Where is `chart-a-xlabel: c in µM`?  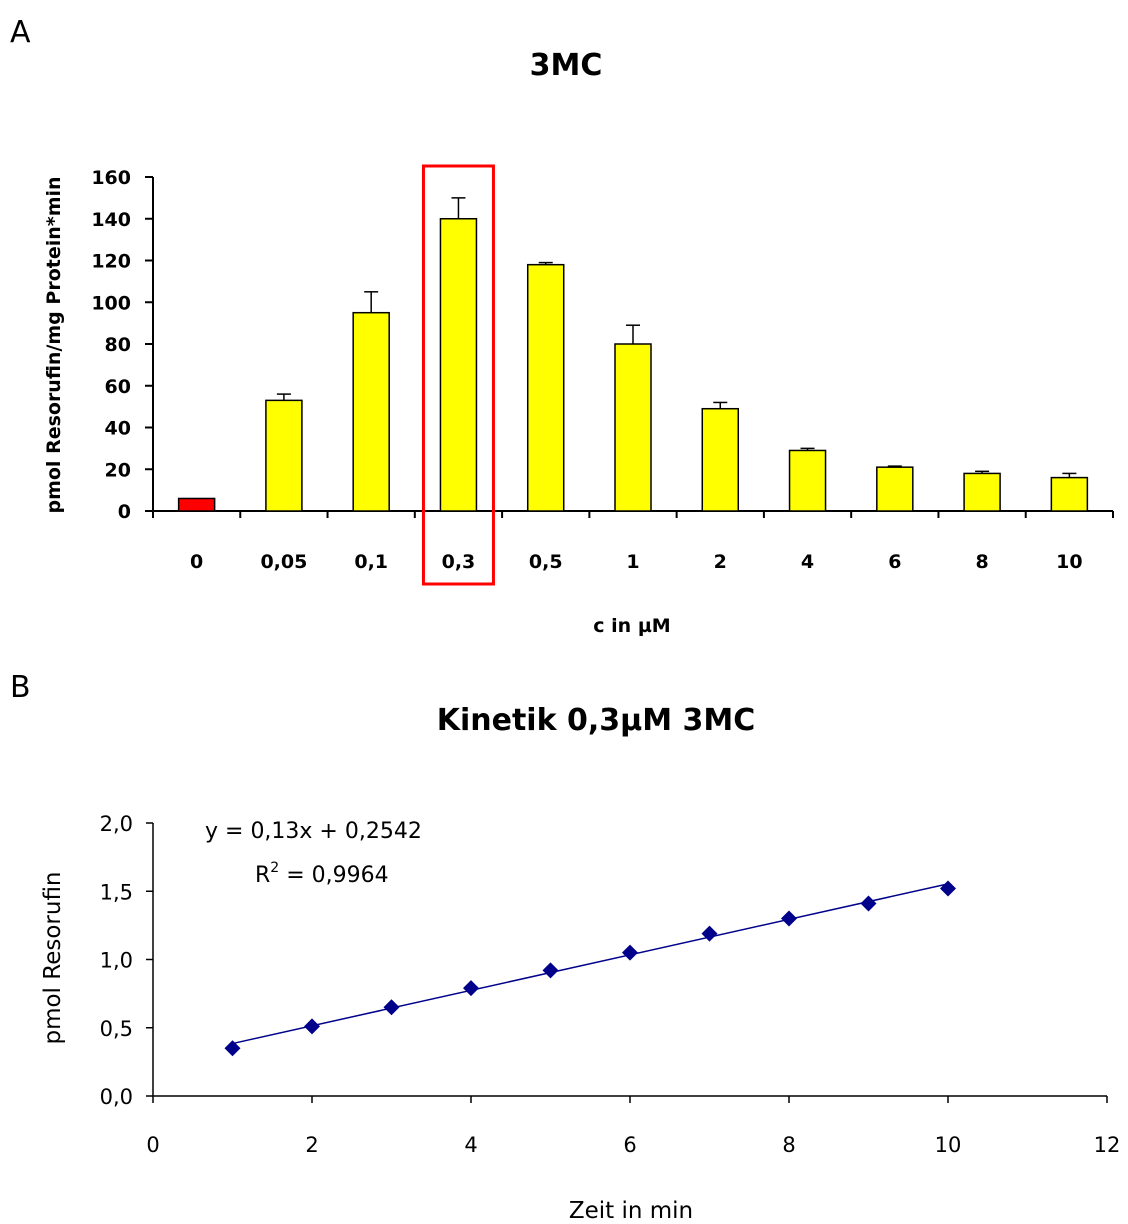 chart-a-xlabel: c in µM is located at coordinates (631, 626).